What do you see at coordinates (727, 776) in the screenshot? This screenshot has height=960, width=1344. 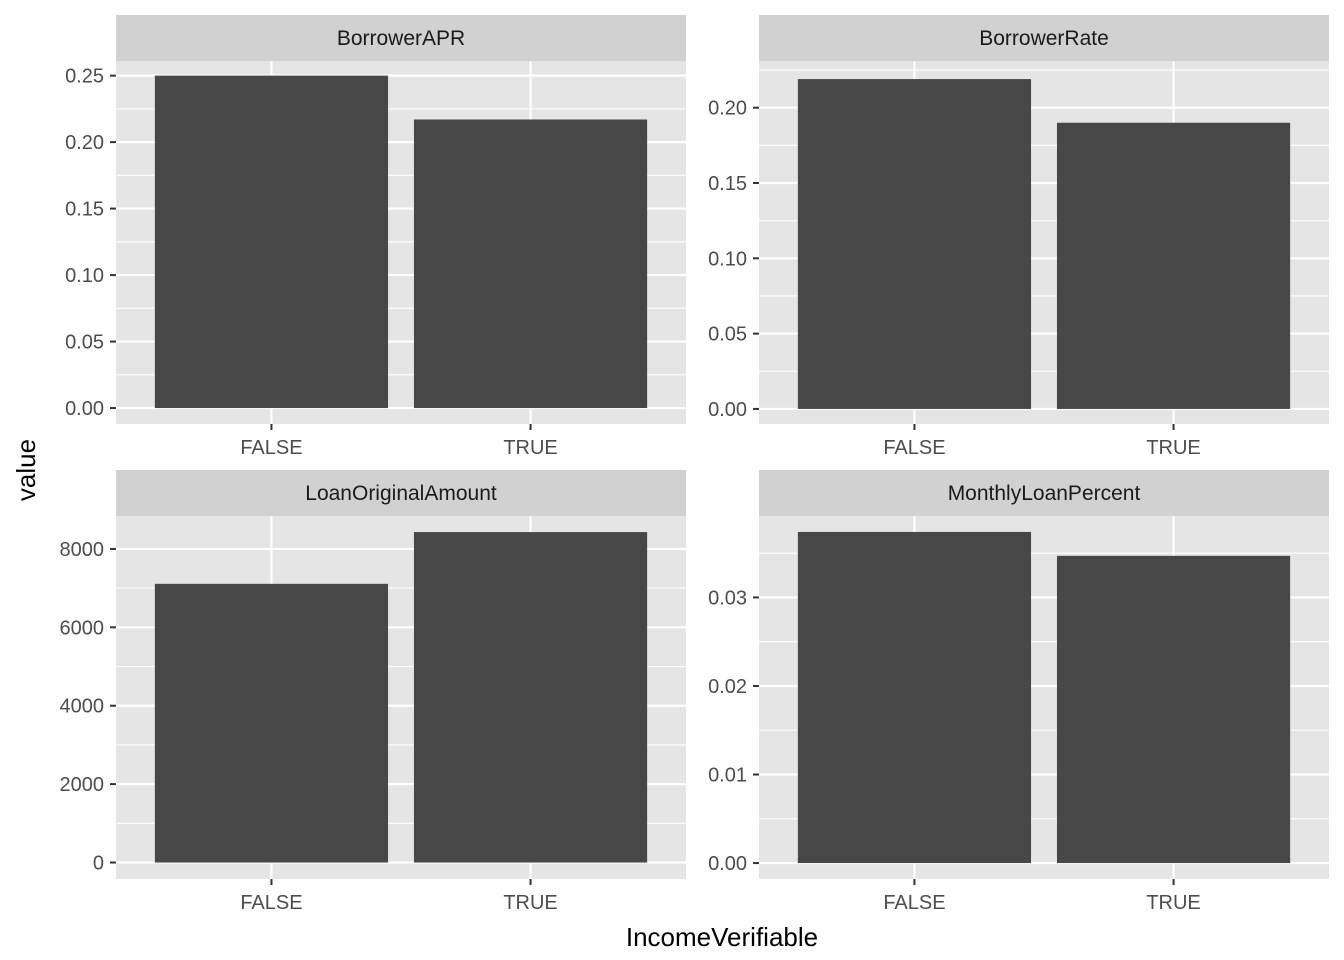 I see `y-tick-label: 0.01` at bounding box center [727, 776].